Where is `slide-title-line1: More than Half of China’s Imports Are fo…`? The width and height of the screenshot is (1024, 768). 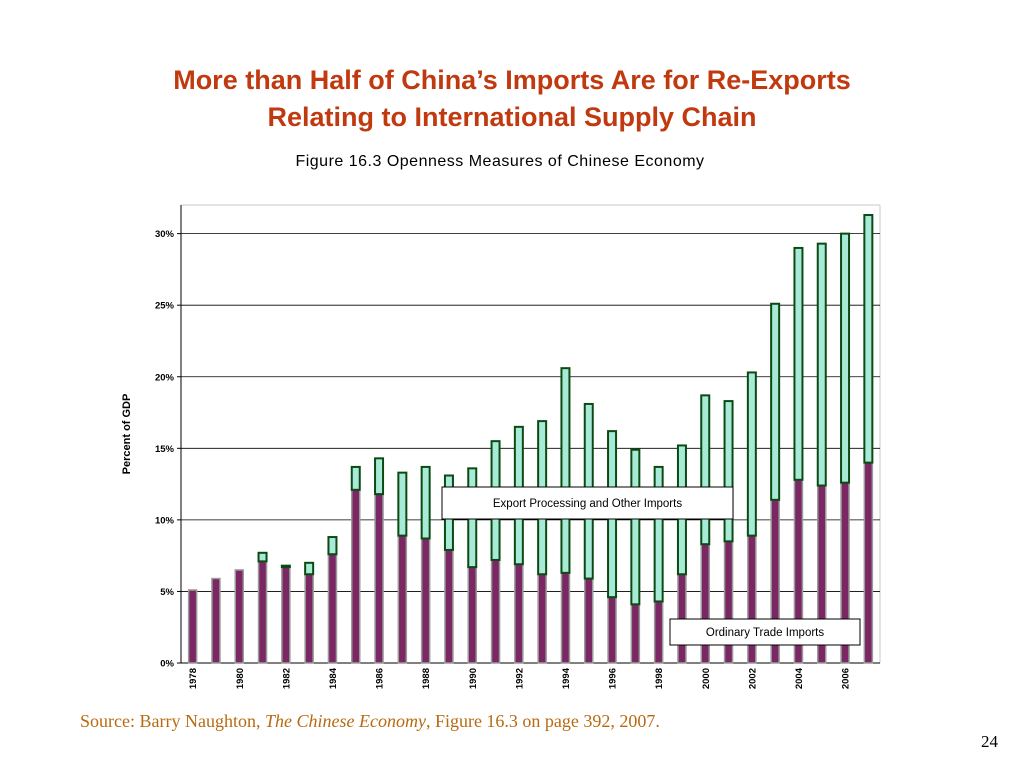
slide-title-line1: More than Half of China’s Imports Are fo… is located at coordinates (512, 80).